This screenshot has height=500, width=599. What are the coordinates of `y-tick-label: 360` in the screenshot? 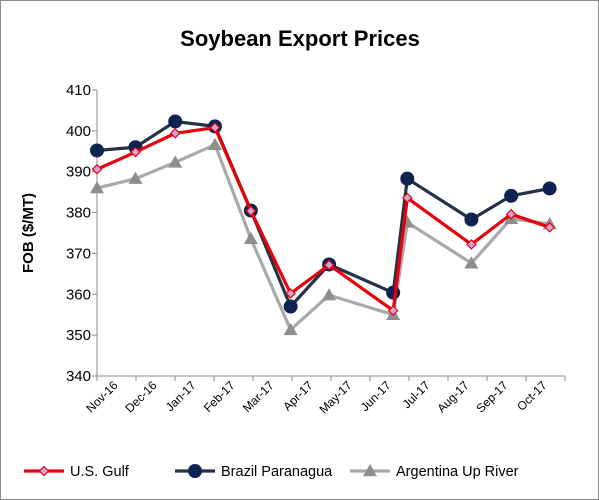 It's located at (78, 294).